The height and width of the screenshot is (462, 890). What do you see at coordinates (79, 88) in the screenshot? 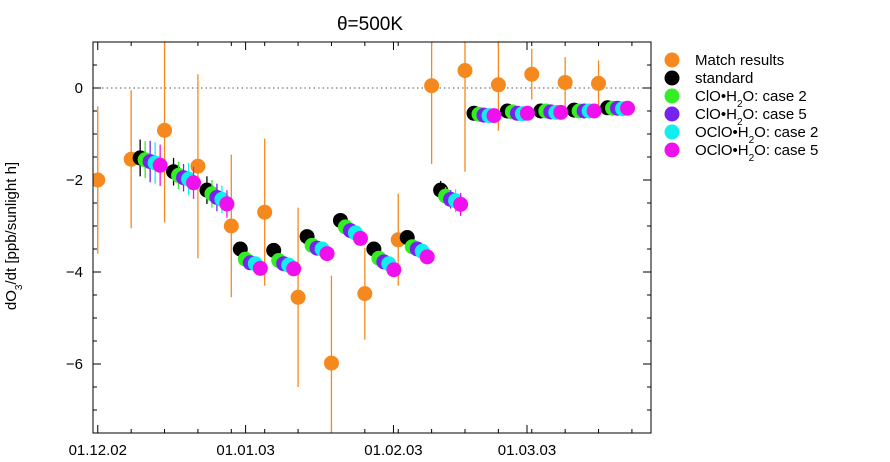
I see `y-tick-label: 0` at bounding box center [79, 88].